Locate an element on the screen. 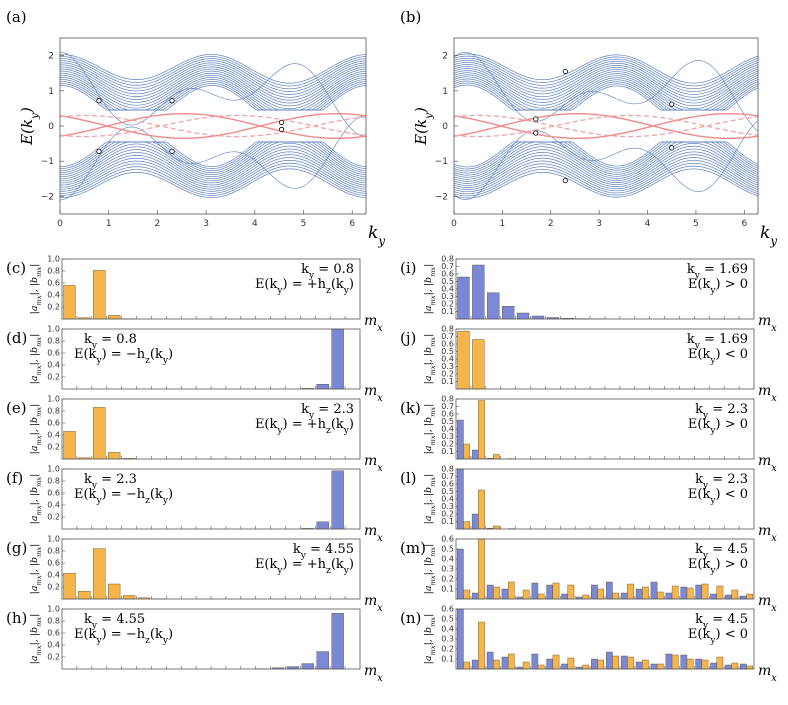  y-tick-label: 0.1 is located at coordinates (447, 589).